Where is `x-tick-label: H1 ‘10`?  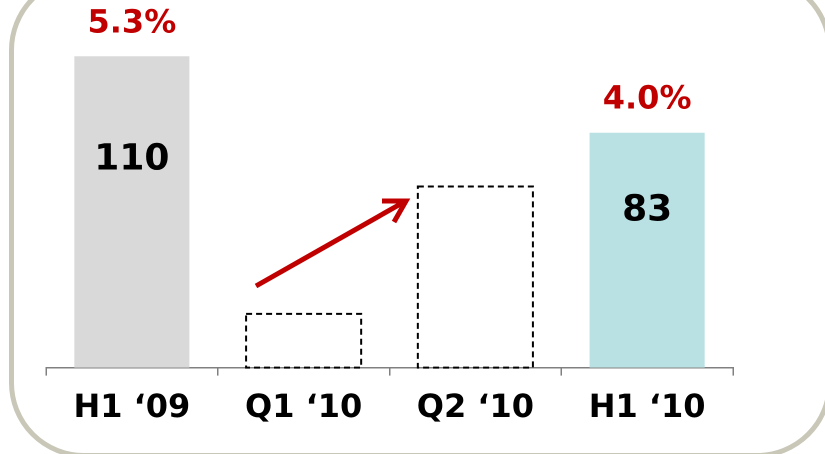 x-tick-label: H1 ‘10 is located at coordinates (647, 406).